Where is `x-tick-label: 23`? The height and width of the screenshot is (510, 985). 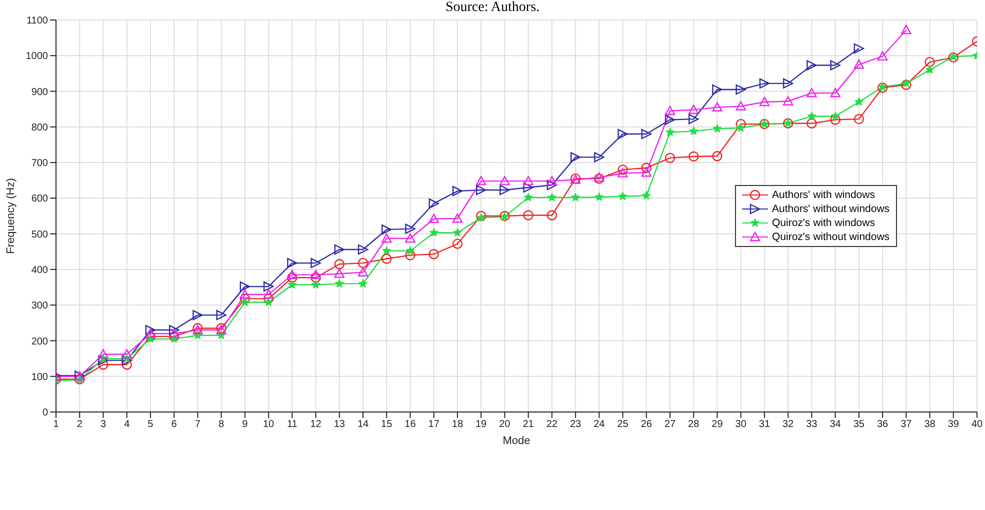 x-tick-label: 23 is located at coordinates (576, 424).